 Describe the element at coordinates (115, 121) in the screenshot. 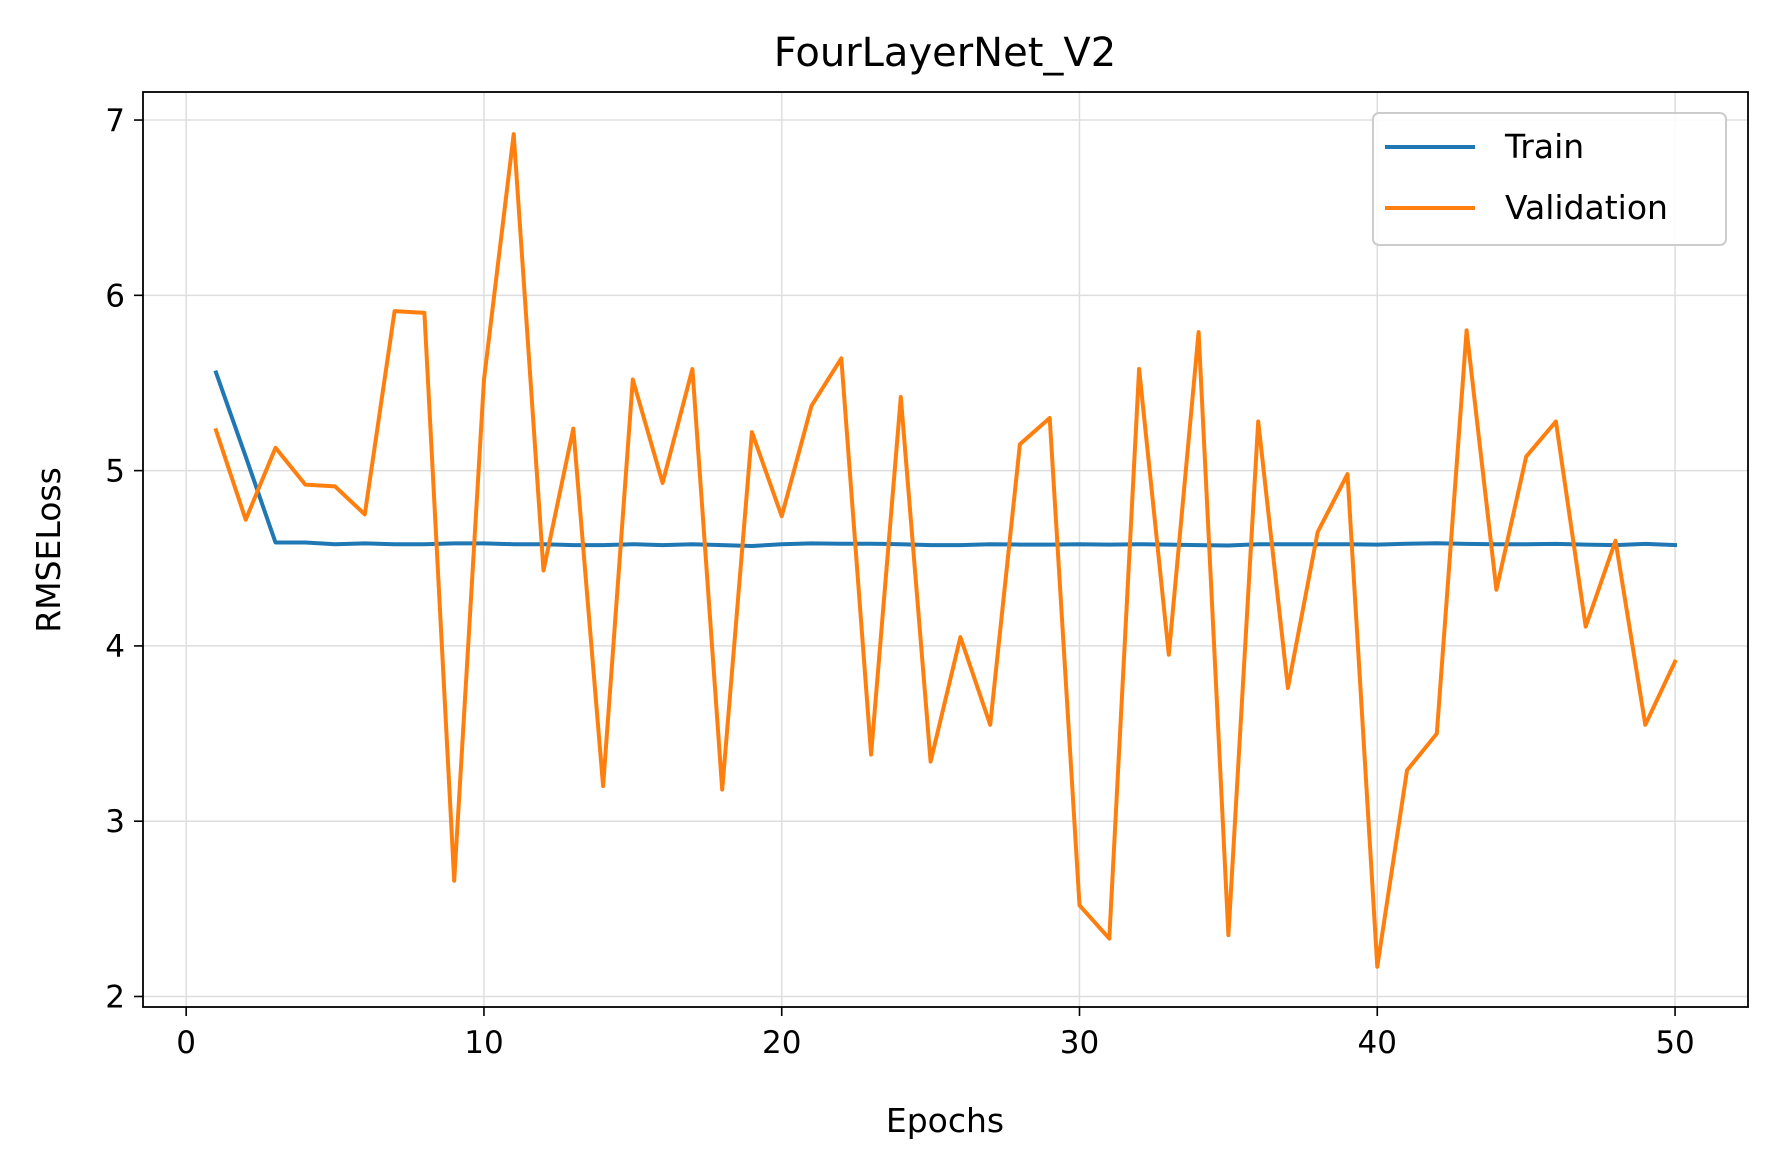

I see `y-tick-label: 7` at that location.